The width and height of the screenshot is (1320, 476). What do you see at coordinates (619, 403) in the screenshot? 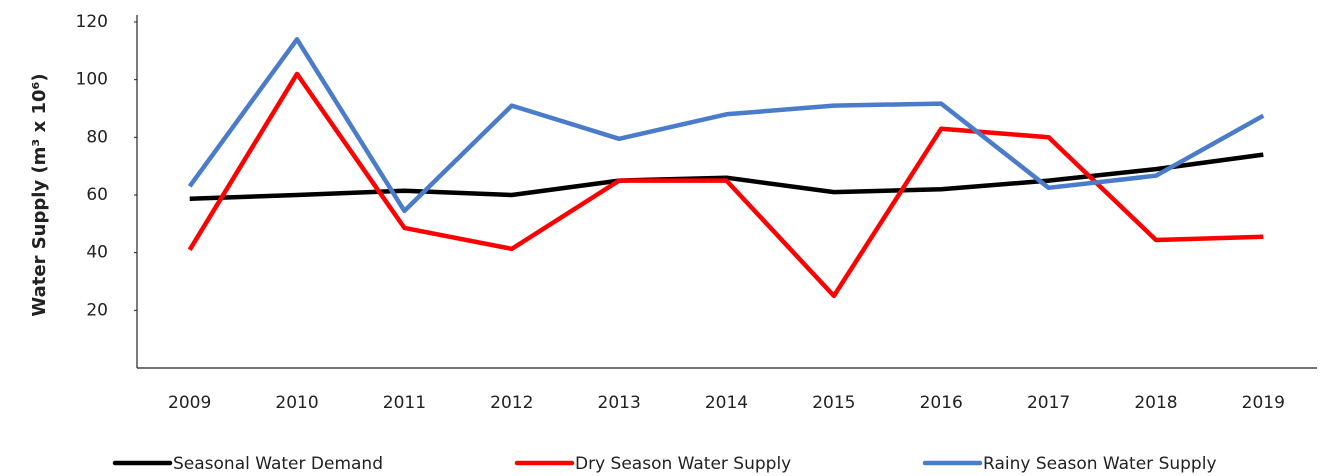
I see `x-tick-label: 2013` at bounding box center [619, 403].